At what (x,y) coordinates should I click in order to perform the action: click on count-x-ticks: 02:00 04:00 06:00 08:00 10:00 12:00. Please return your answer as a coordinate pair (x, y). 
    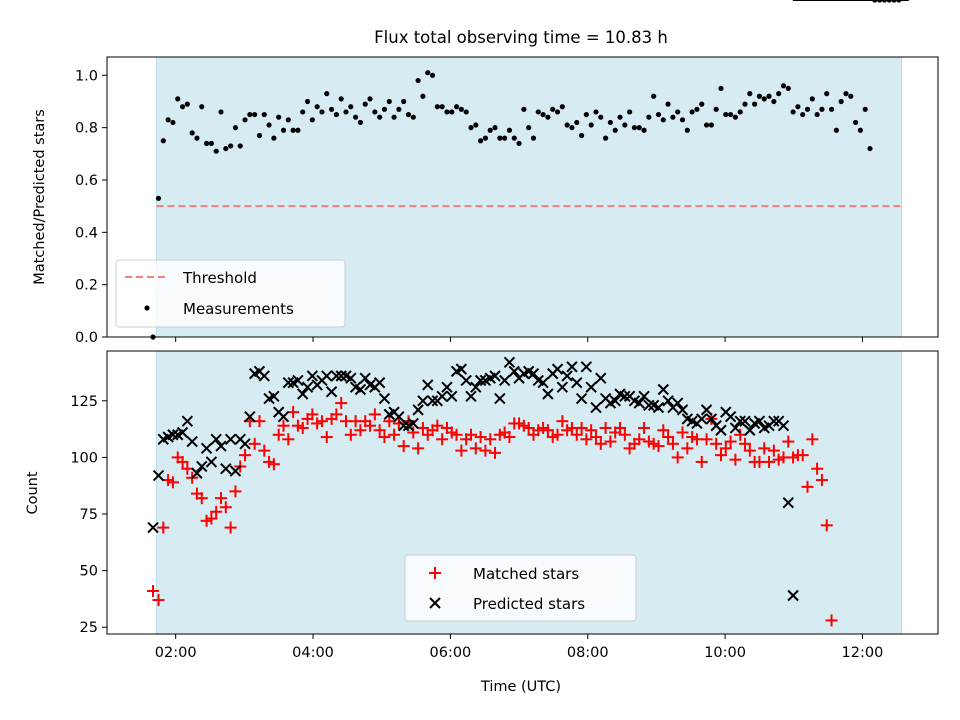
    Looking at the image, I should click on (519, 647).